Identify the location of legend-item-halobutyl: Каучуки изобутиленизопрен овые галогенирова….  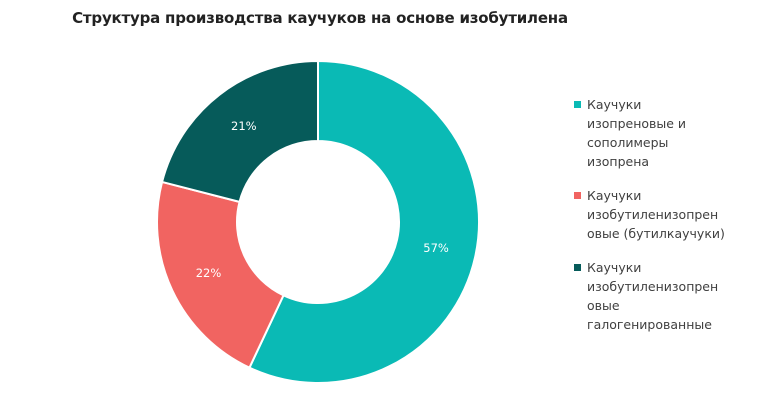
(664, 296).